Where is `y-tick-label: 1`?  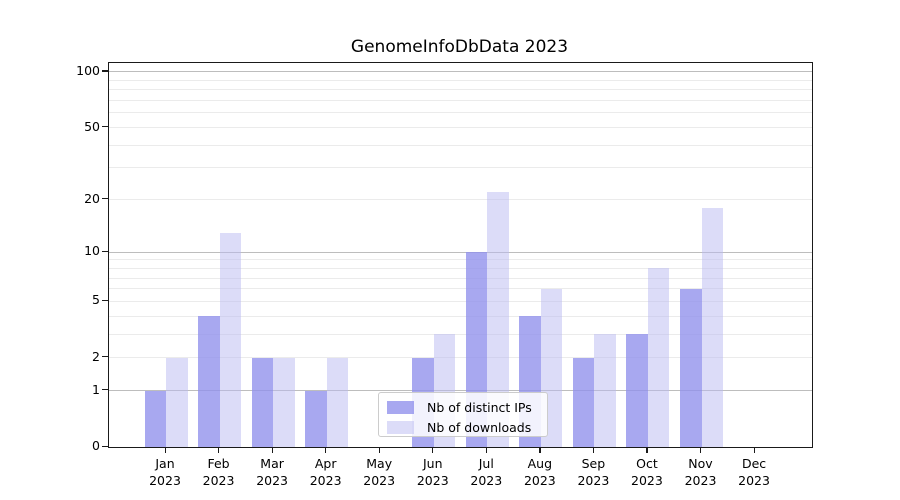 y-tick-label: 1 is located at coordinates (96, 389).